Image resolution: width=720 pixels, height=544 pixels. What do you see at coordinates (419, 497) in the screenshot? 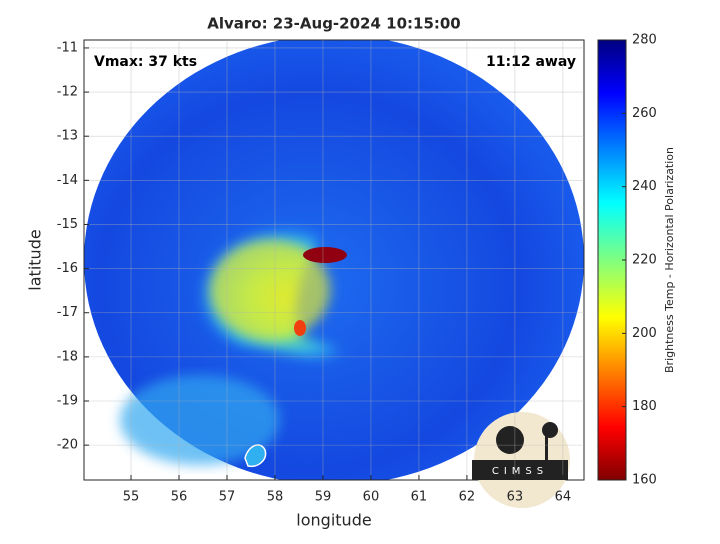
I see `x-tick-label: 61` at bounding box center [419, 497].